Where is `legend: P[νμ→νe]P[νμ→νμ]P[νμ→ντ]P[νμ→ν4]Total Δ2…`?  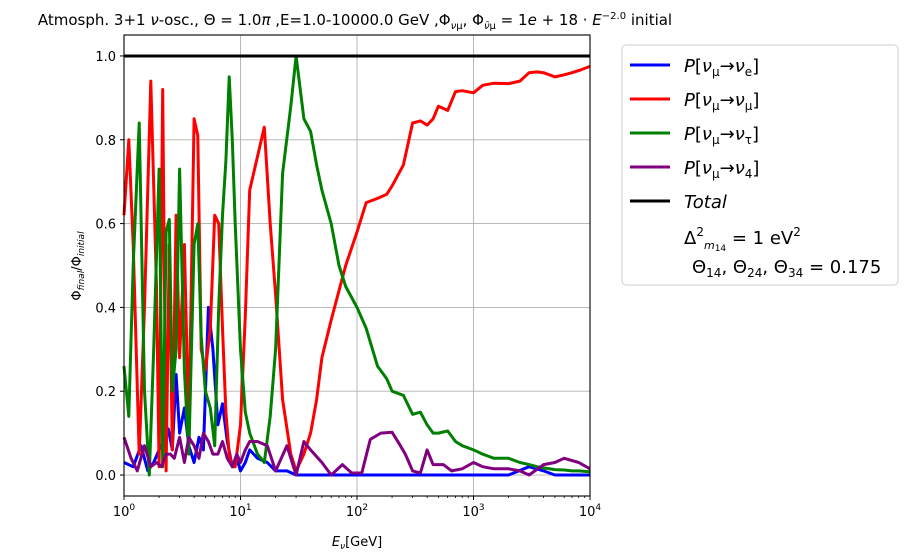
legend: P[νμ→νe]P[νμ→νμ]P[νμ→ντ]P[νμ→ν4]Total Δ2… is located at coordinates (760, 165).